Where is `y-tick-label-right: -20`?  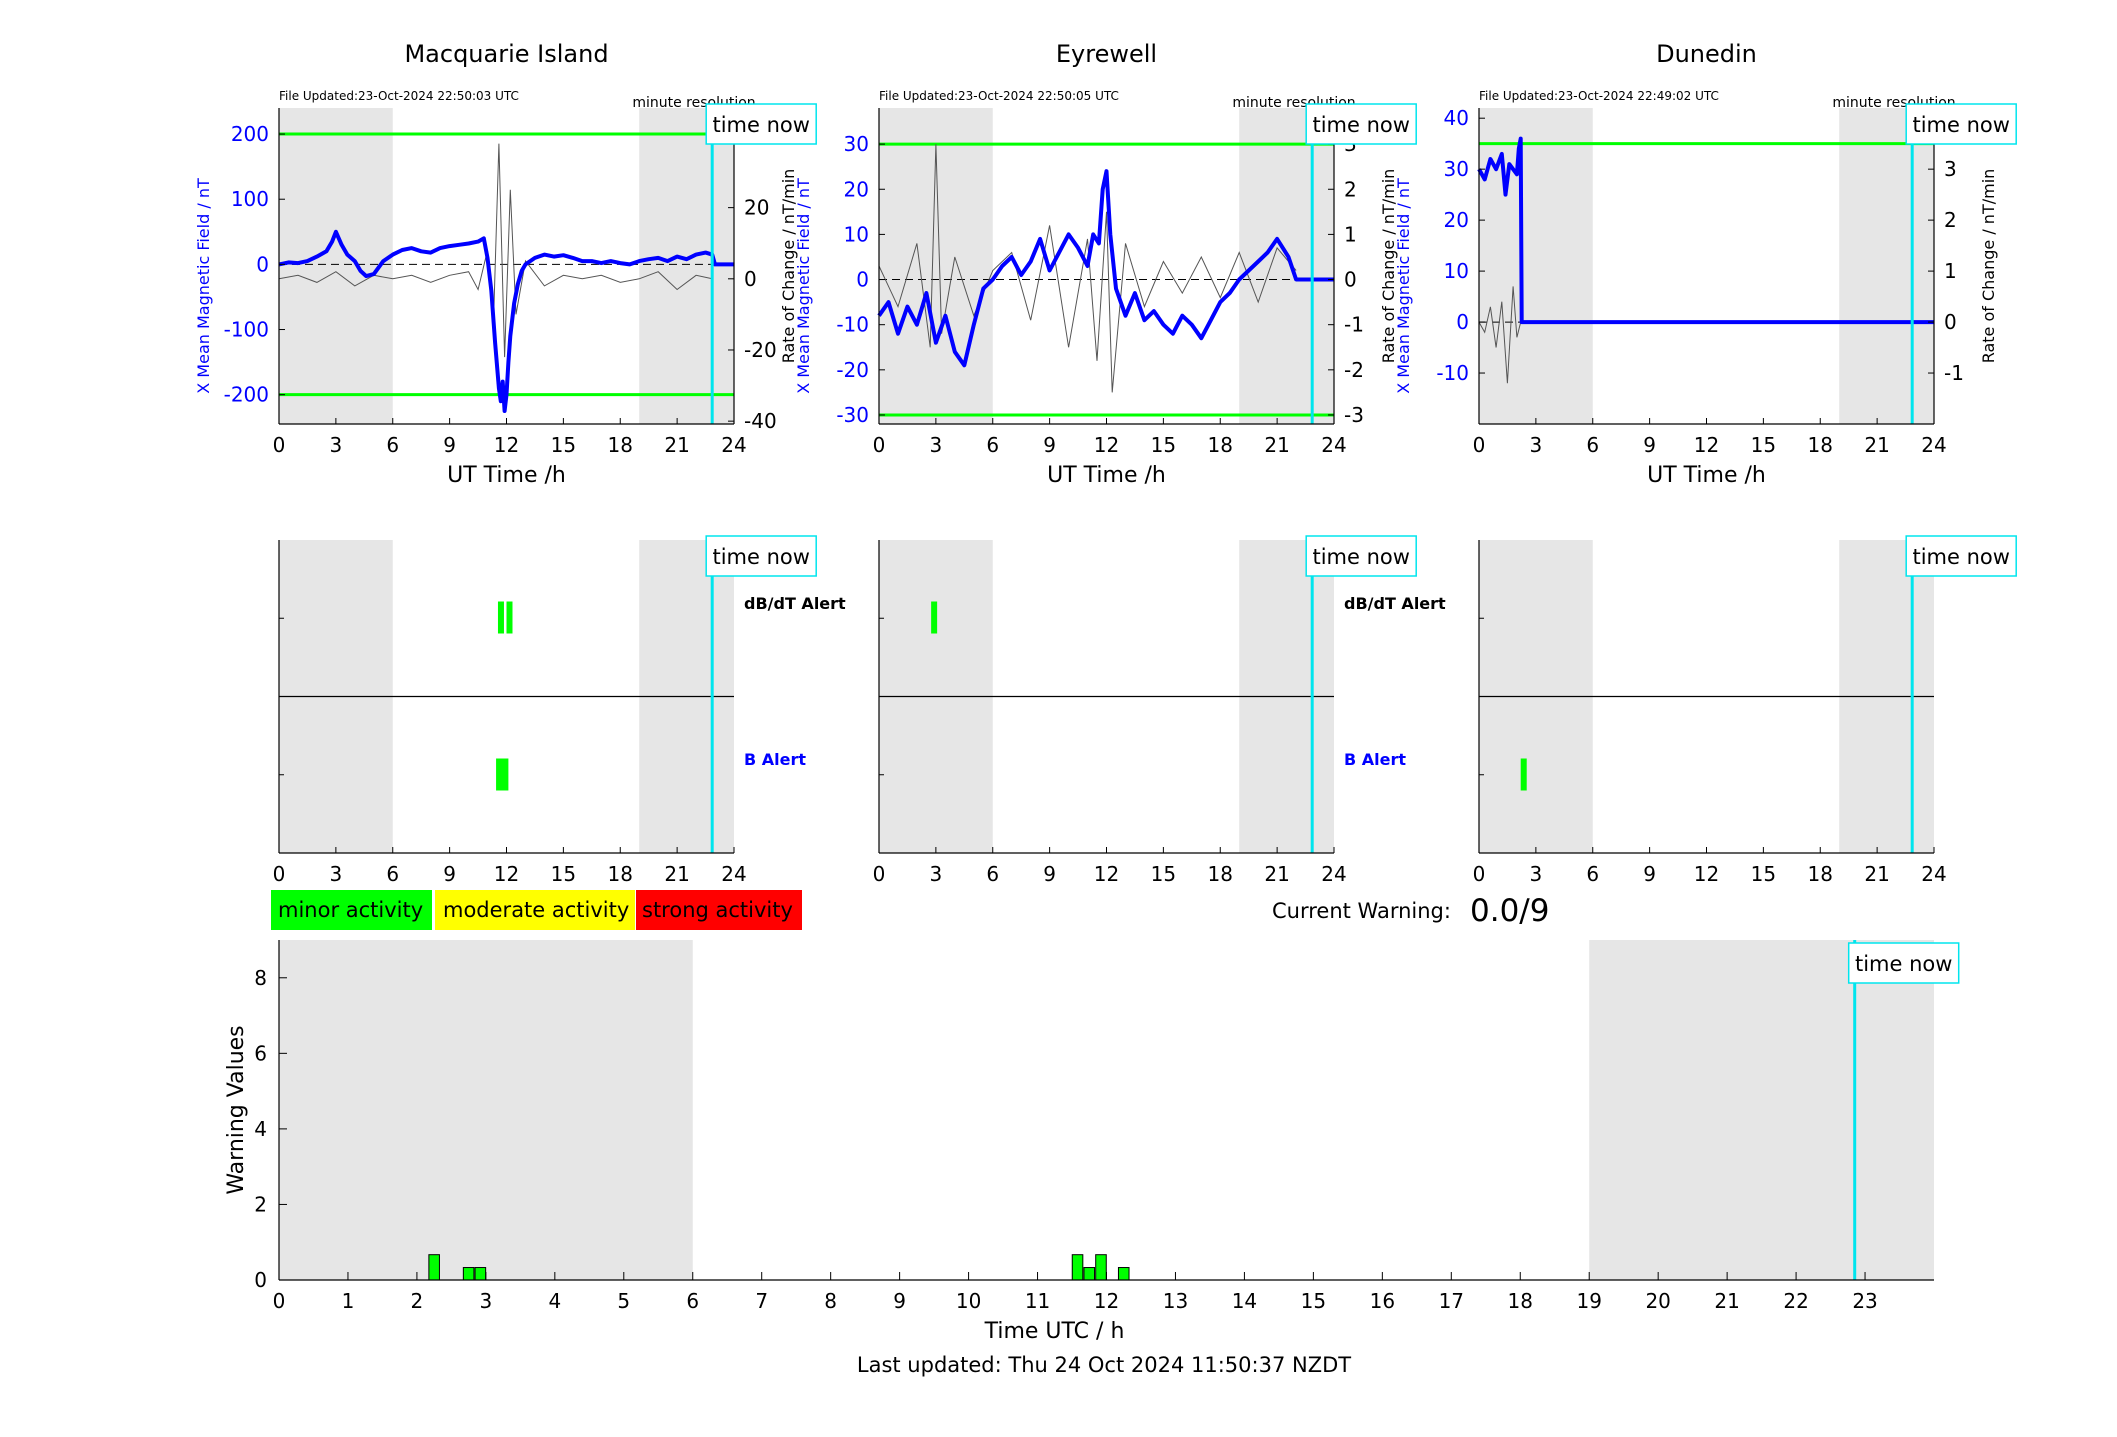 y-tick-label-right: -20 is located at coordinates (760, 350).